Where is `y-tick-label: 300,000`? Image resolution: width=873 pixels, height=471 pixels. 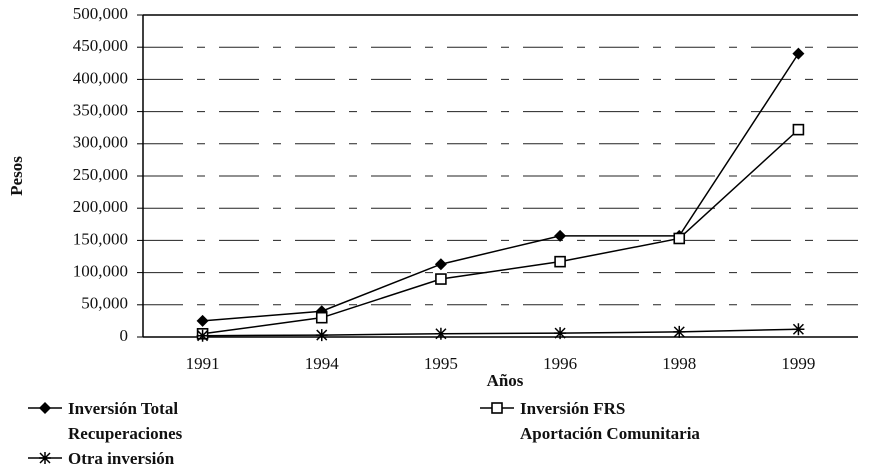
y-tick-label: 300,000 is located at coordinates (100, 142).